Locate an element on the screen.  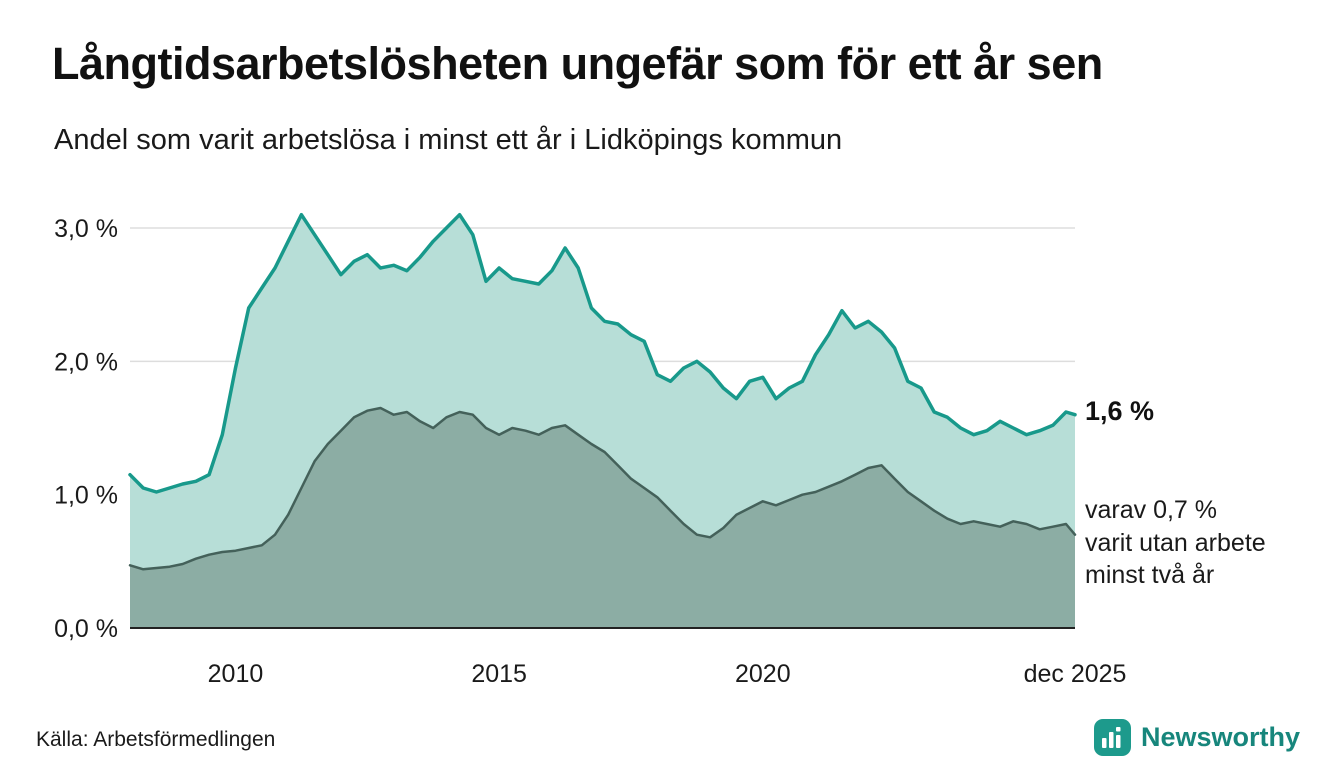
source-note: Källa: Arbetsförmedlingen is located at coordinates (156, 739).